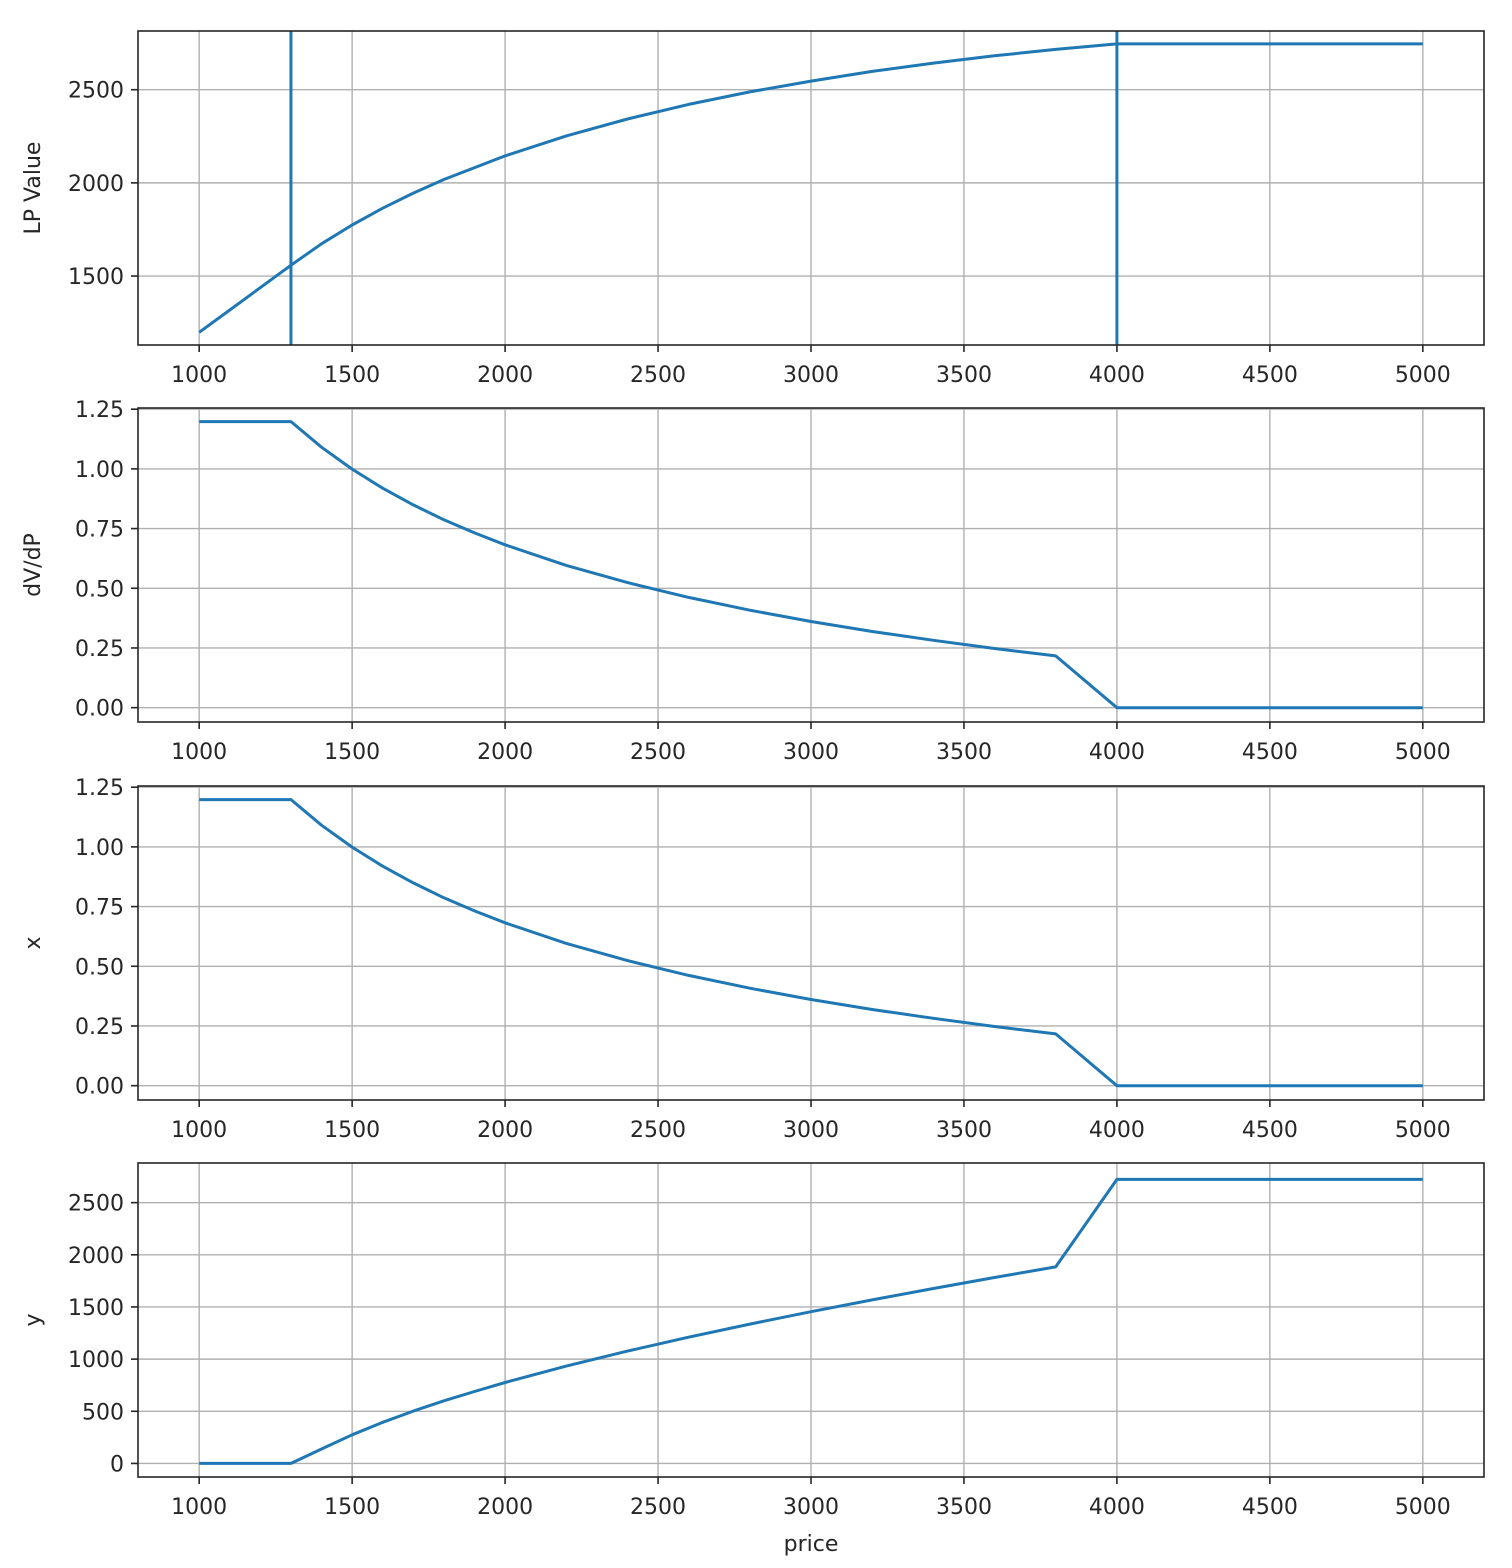  Describe the element at coordinates (33, 1319) in the screenshot. I see `y-axis-label: y` at that location.